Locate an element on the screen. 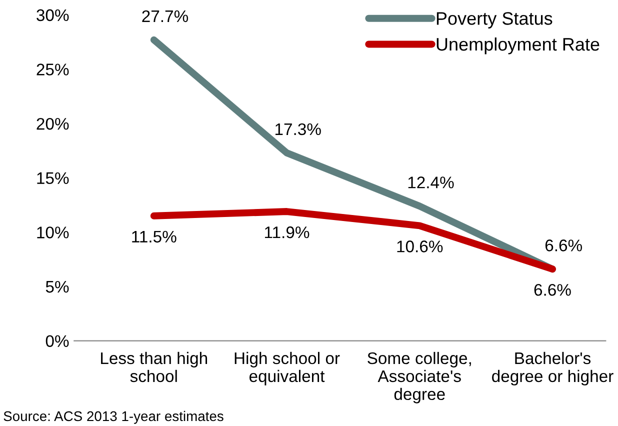  data-label: 27.7% is located at coordinates (165, 16).